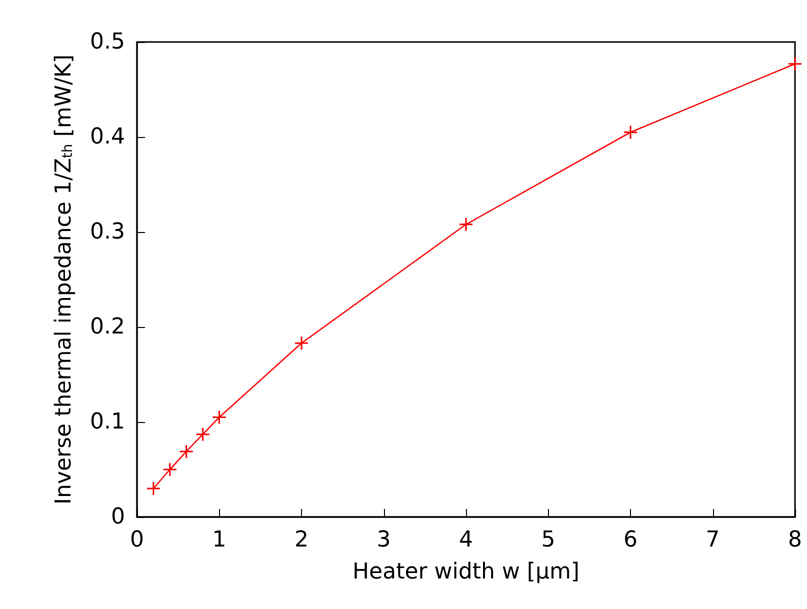  Describe the element at coordinates (466, 572) in the screenshot. I see `x-axis-title: Heater width w [μm]` at that location.